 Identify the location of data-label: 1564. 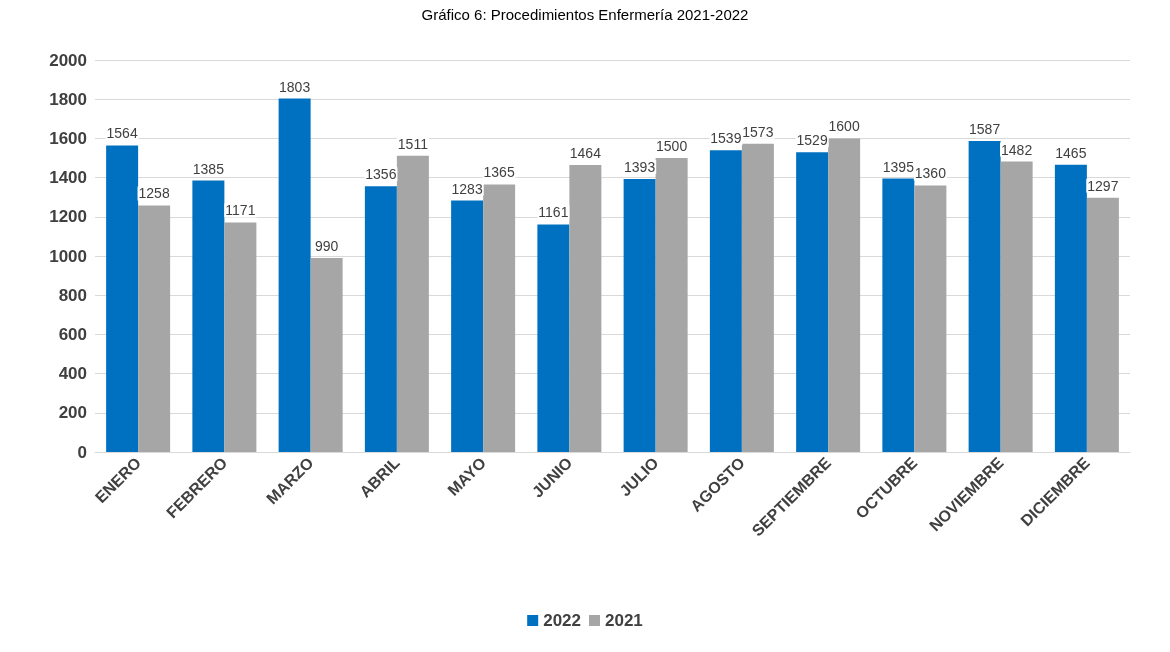
(122, 133).